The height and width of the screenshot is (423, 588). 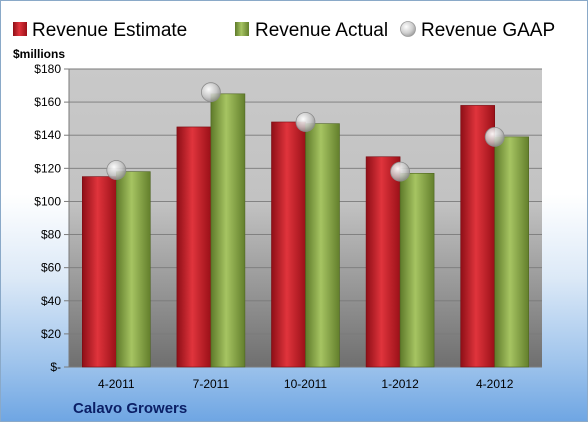 I want to click on legend-label-revenue-estimate: Revenue Estimate, so click(x=109, y=30).